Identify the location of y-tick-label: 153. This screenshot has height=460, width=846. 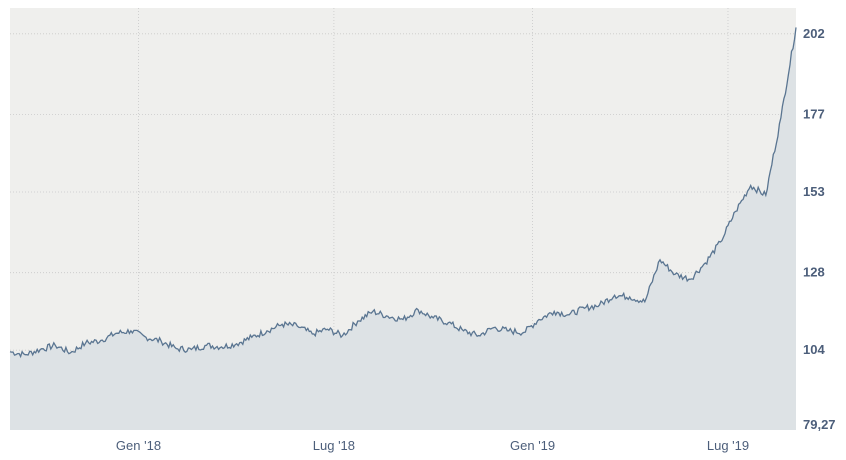
(814, 191).